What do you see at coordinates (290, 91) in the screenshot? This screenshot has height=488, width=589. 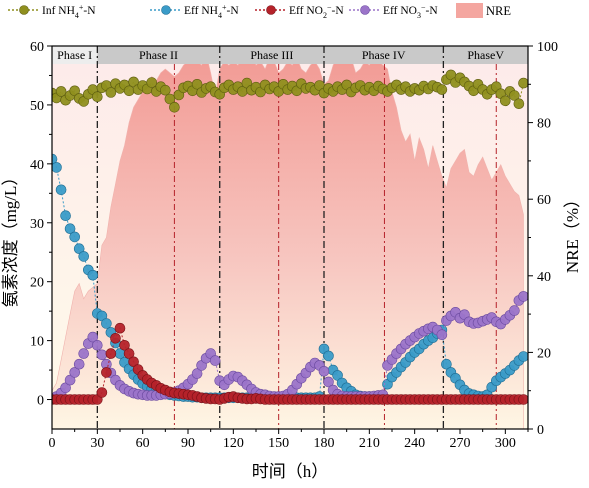 I see `series-inf_nh4` at bounding box center [290, 91].